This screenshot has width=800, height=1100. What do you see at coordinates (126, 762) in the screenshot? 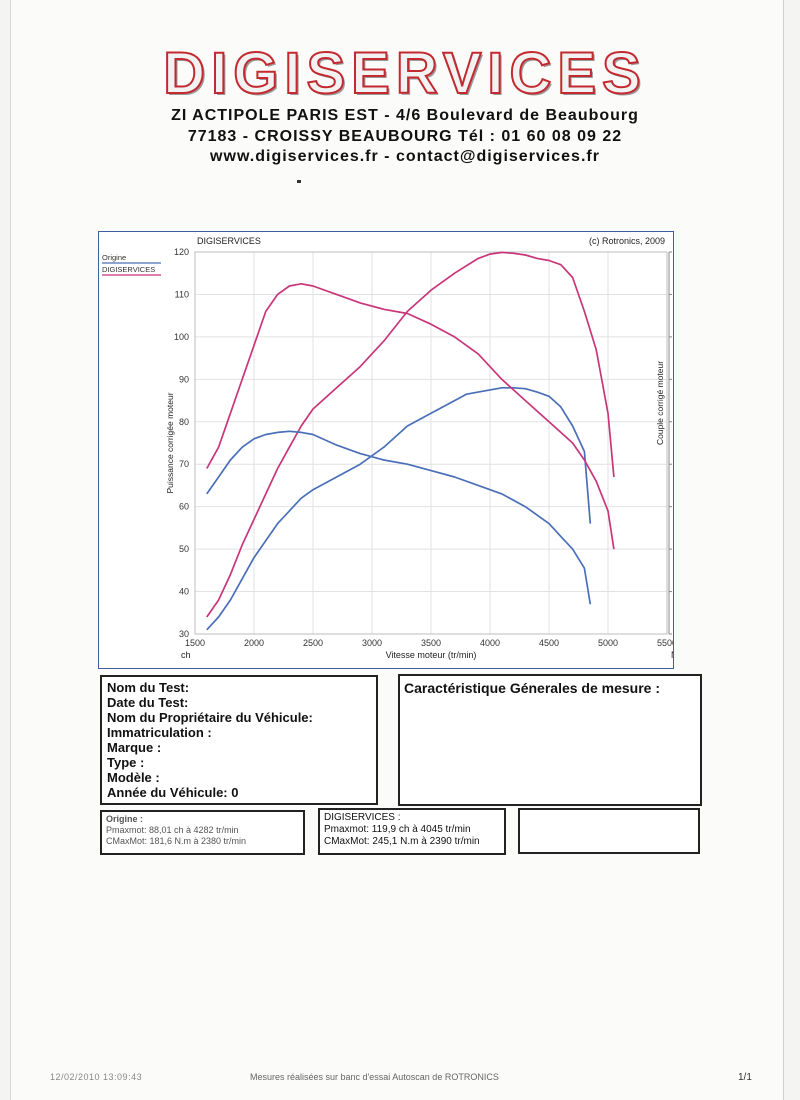
I see `type-field: Type :` at bounding box center [126, 762].